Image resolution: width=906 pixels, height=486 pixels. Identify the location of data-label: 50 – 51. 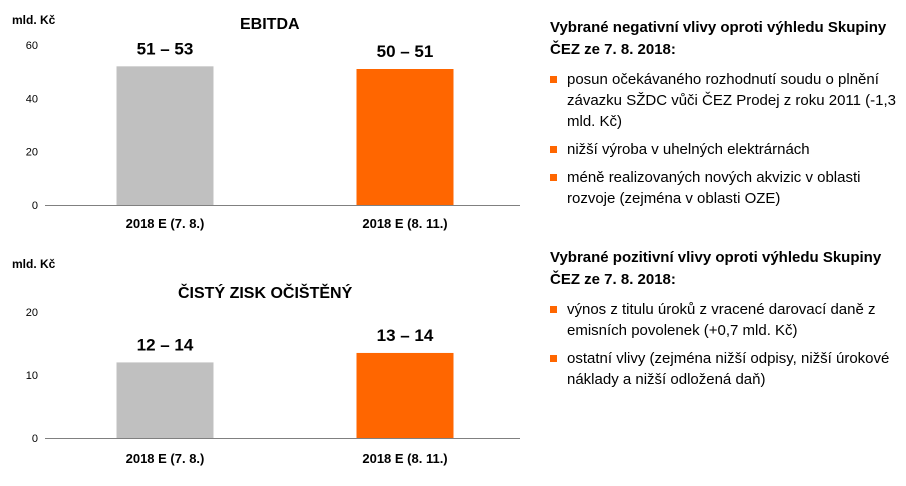
(405, 51).